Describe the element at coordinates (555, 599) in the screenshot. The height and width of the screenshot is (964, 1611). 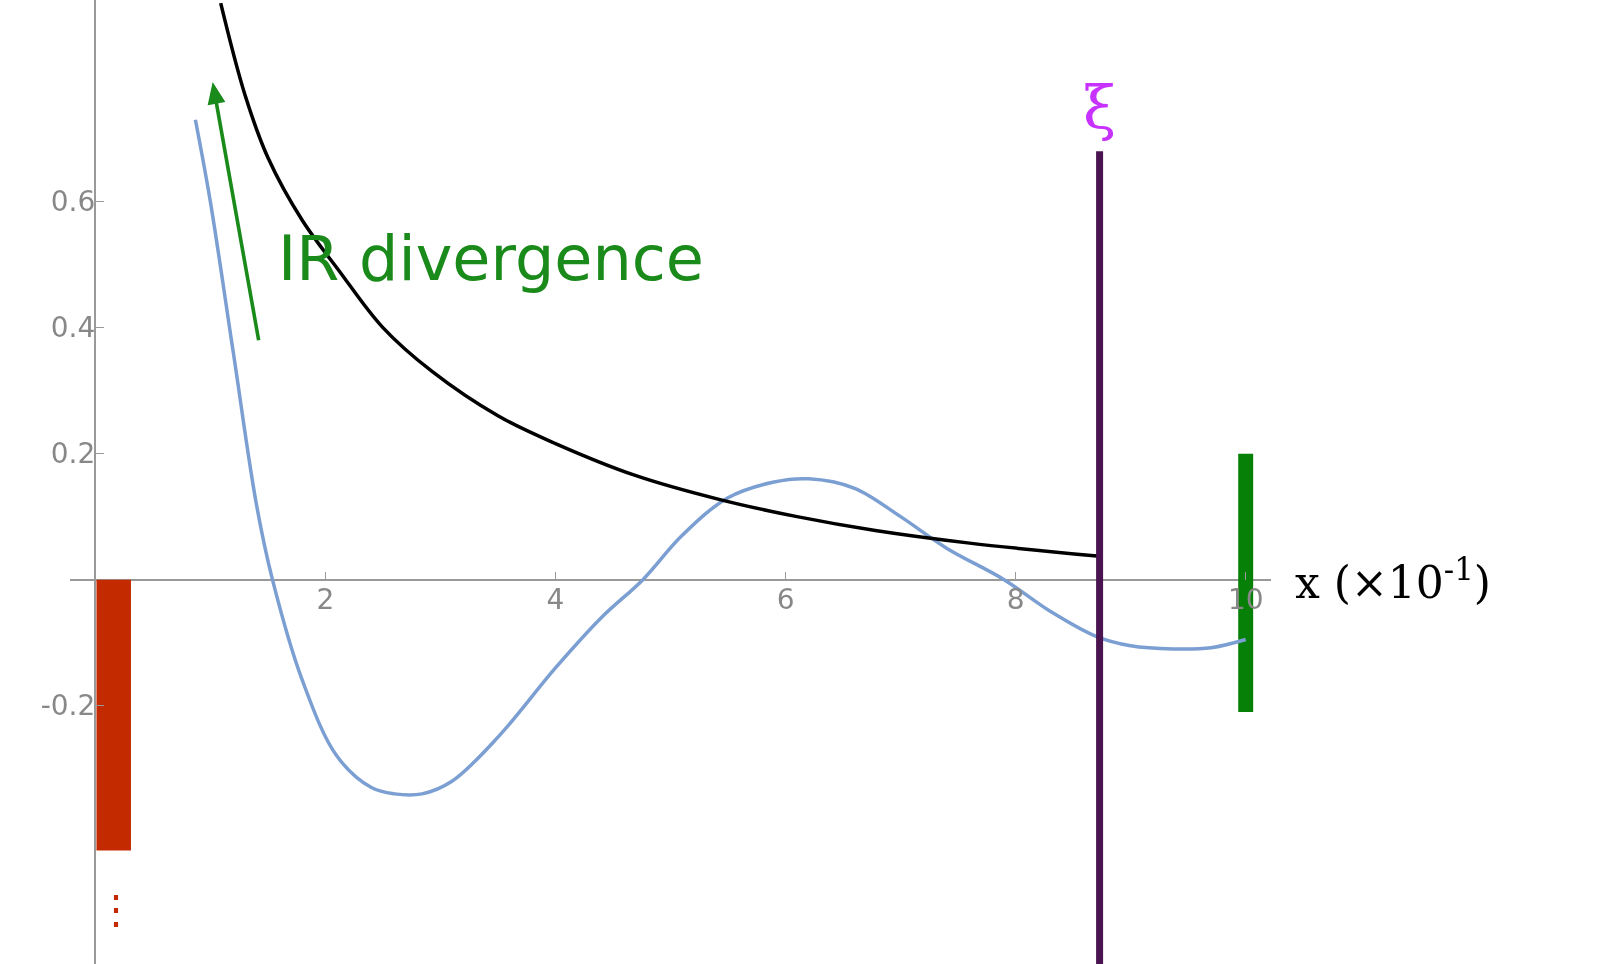
I see `x-tick-label: 4` at that location.